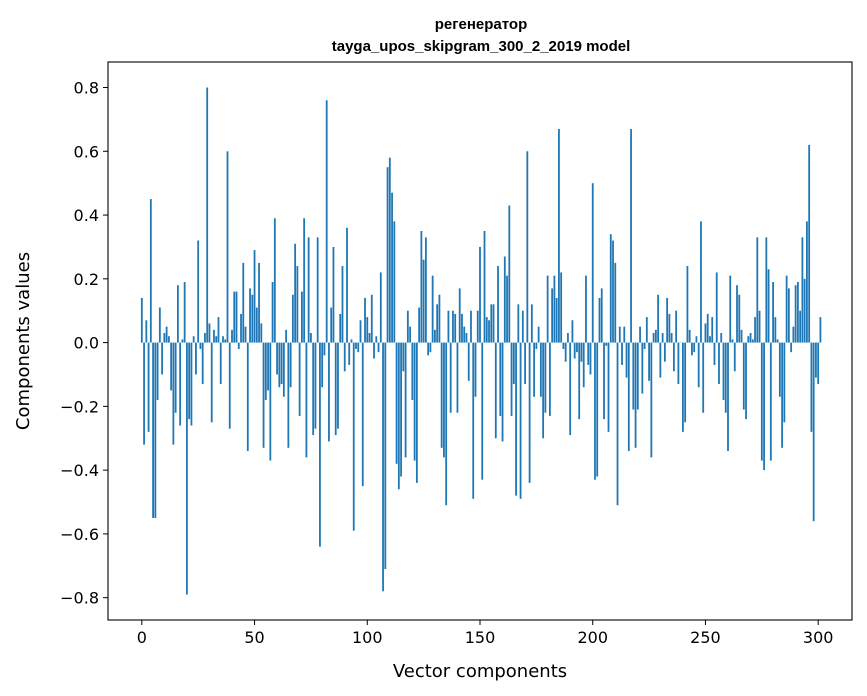 This screenshot has width=867, height=696. Describe the element at coordinates (480, 637) in the screenshot. I see `x-tick-label: 150` at that location.